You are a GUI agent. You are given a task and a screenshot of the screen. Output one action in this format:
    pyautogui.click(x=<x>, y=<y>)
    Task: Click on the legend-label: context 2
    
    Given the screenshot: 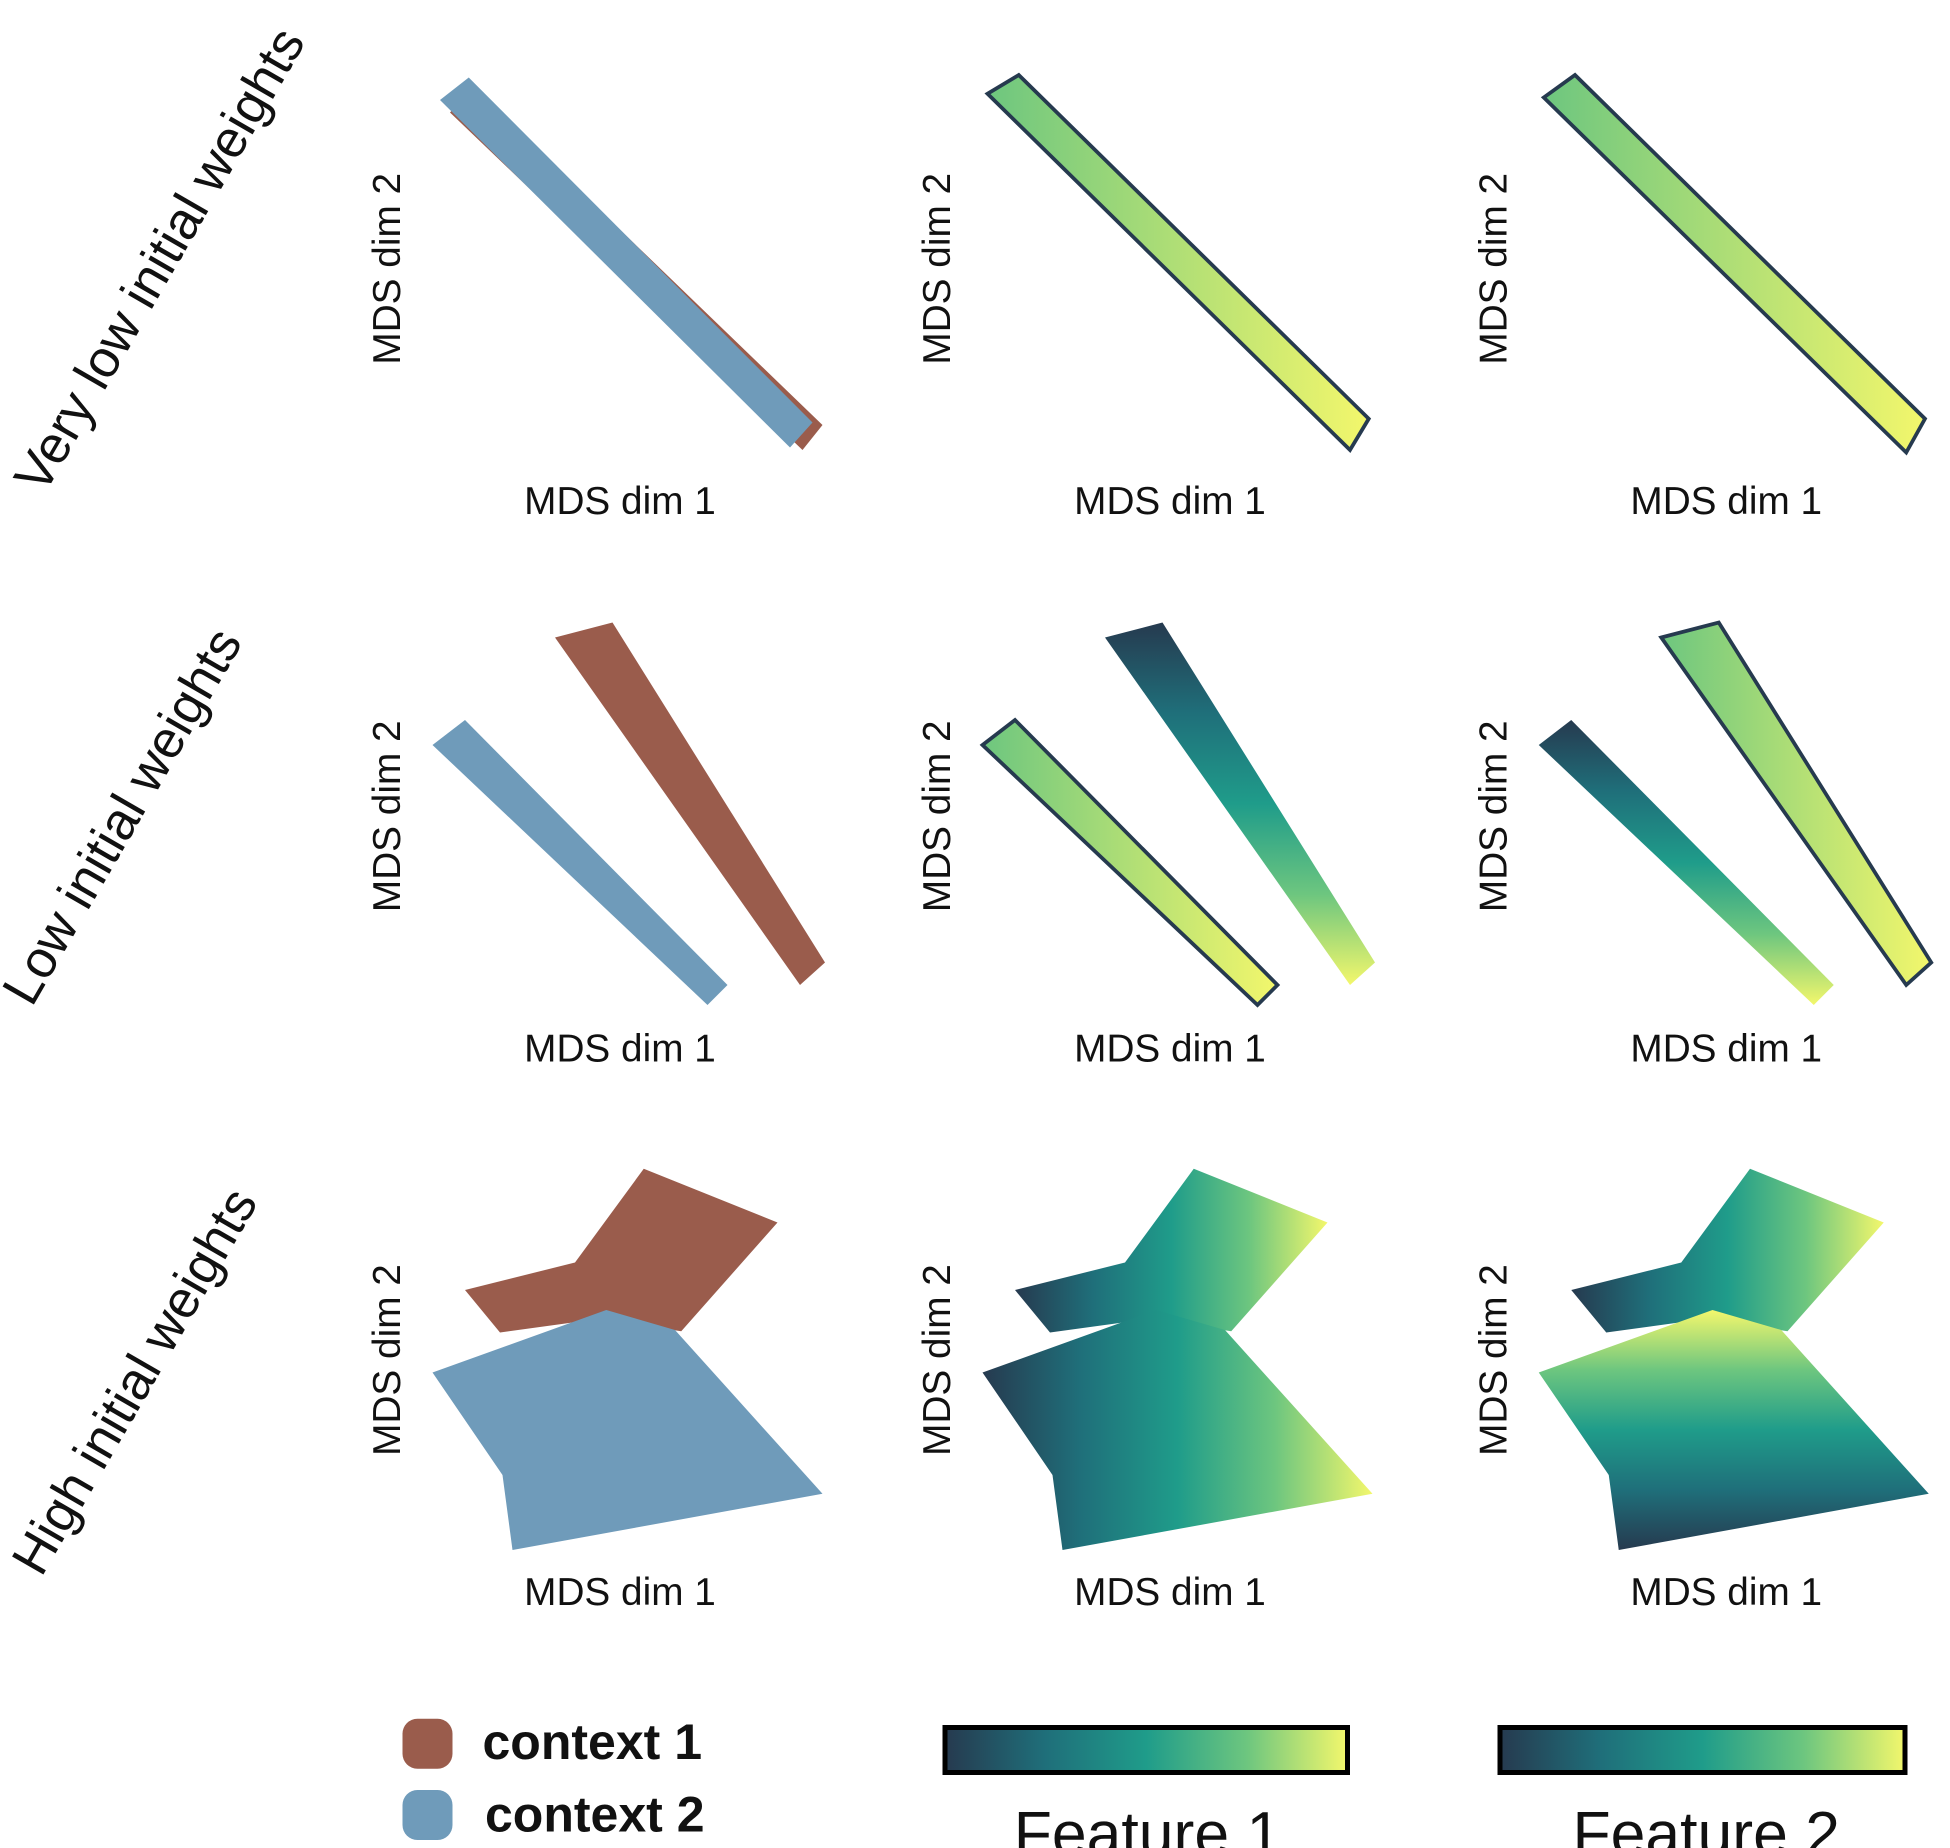 What is the action you would take?
    pyautogui.click(x=595, y=1814)
    